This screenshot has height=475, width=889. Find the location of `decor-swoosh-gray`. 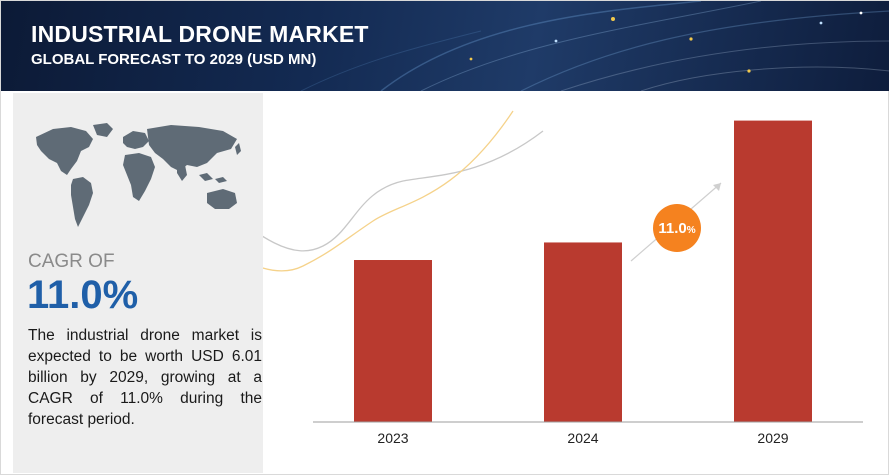

decor-swoosh-gray is located at coordinates (403, 191).